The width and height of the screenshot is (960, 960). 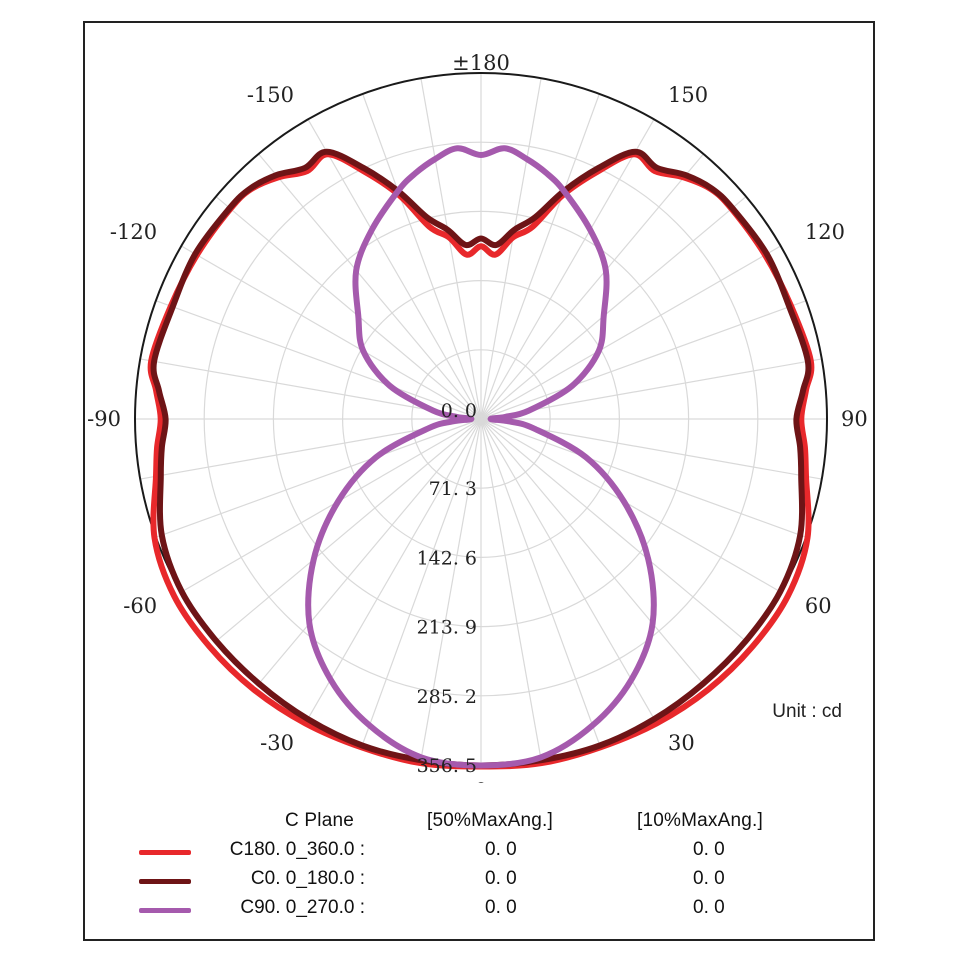 I want to click on radial-tick-label: 142. 6, so click(x=447, y=558).